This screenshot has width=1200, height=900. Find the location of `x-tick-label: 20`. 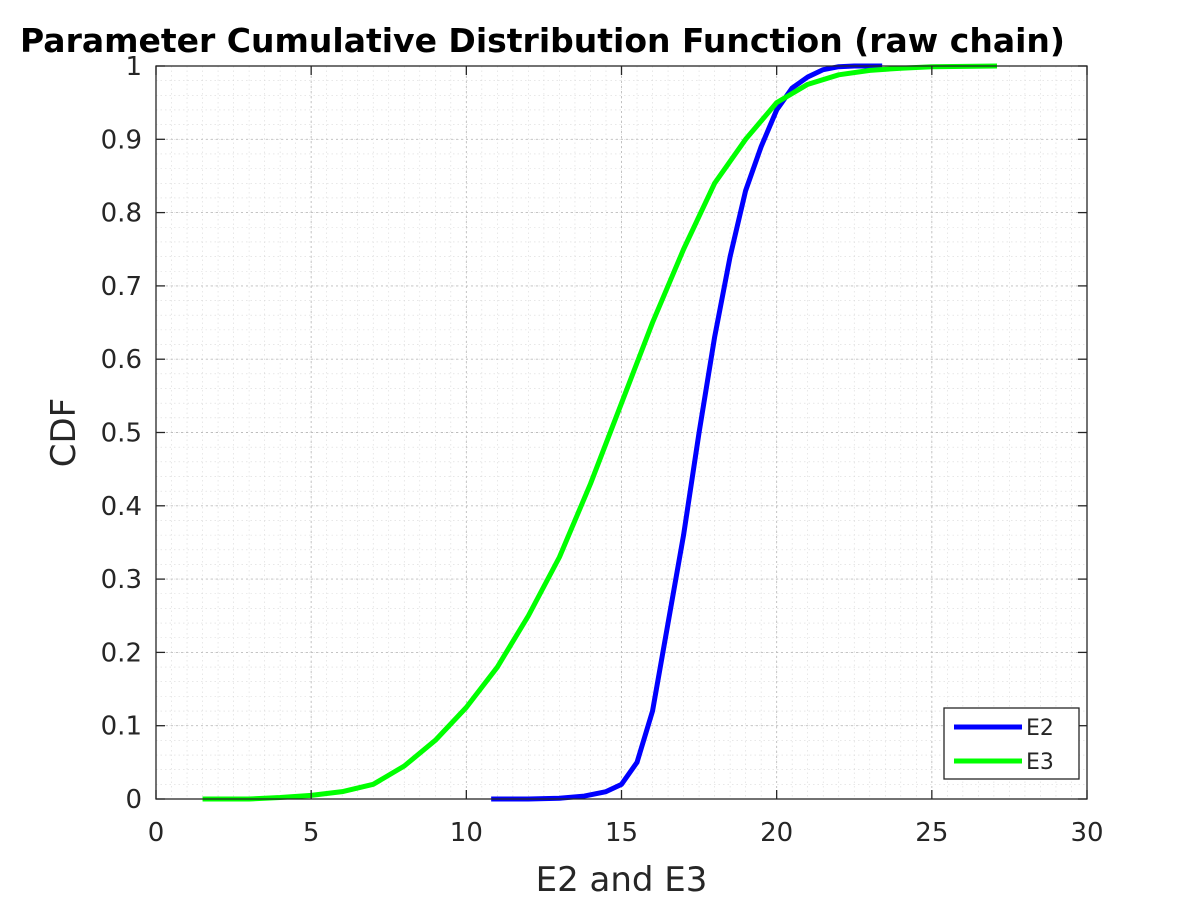

x-tick-label: 20 is located at coordinates (776, 833).